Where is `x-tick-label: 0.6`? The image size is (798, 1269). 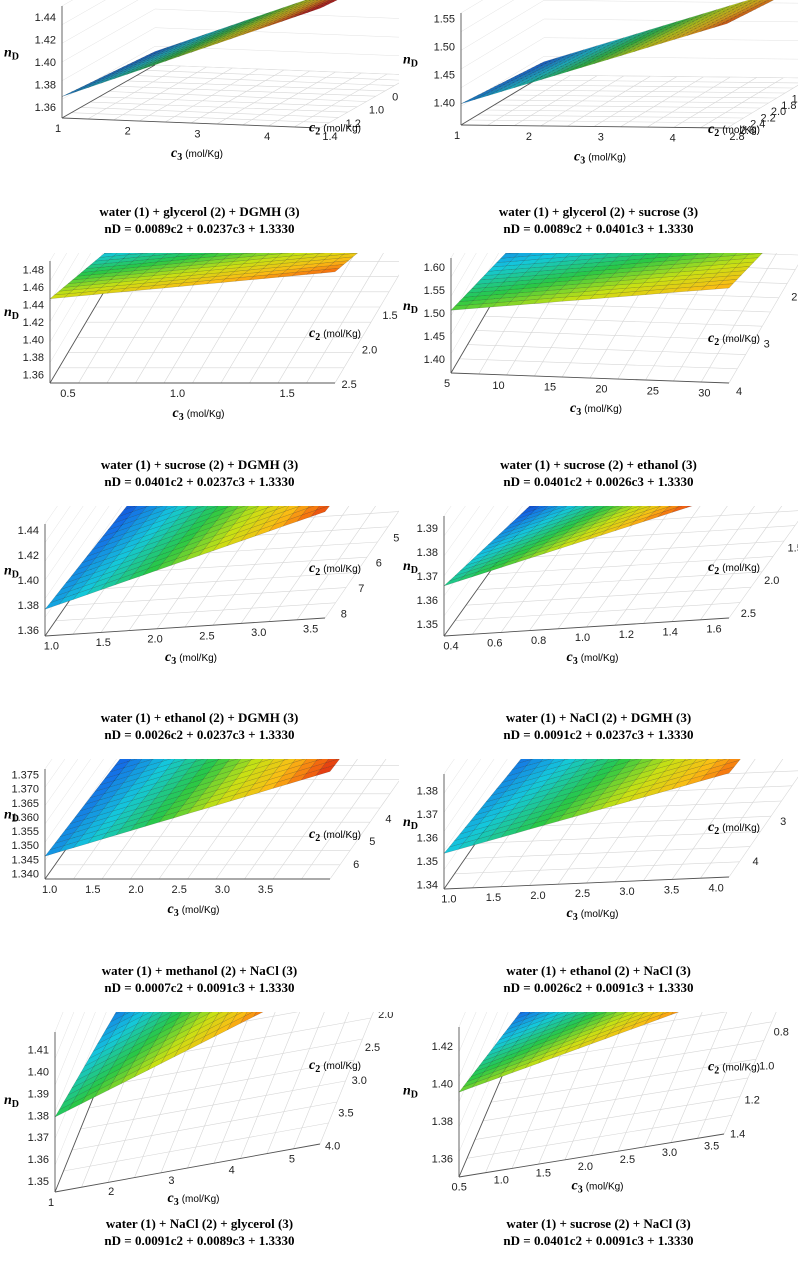
x-tick-label: 0.6 is located at coordinates (494, 644).